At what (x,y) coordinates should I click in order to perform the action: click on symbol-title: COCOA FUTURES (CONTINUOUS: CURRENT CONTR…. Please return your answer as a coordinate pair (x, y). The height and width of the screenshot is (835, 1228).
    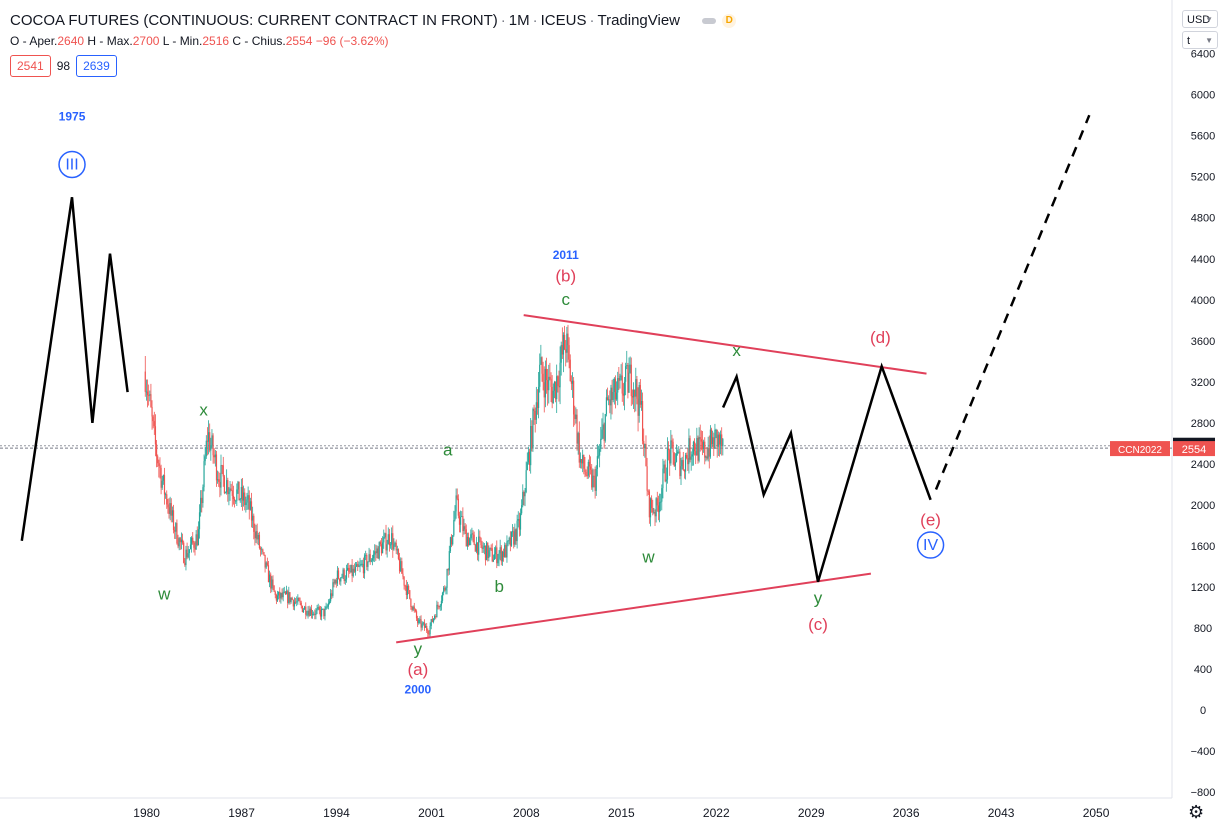
    Looking at the image, I should click on (373, 20).